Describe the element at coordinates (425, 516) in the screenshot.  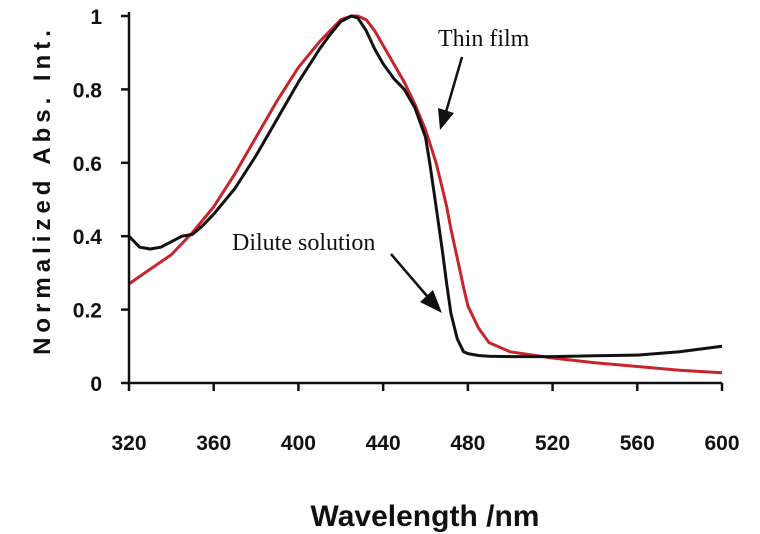
I see `x-axis-title: Wavelength /nm` at that location.